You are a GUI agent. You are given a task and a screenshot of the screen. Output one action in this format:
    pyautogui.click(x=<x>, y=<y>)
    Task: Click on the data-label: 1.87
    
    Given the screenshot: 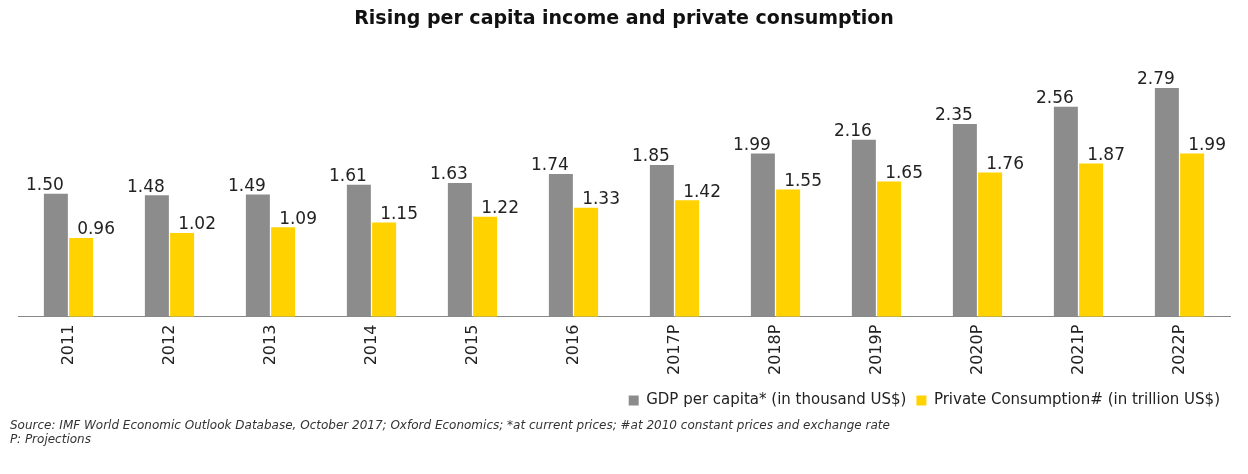 What is the action you would take?
    pyautogui.click(x=1106, y=153)
    